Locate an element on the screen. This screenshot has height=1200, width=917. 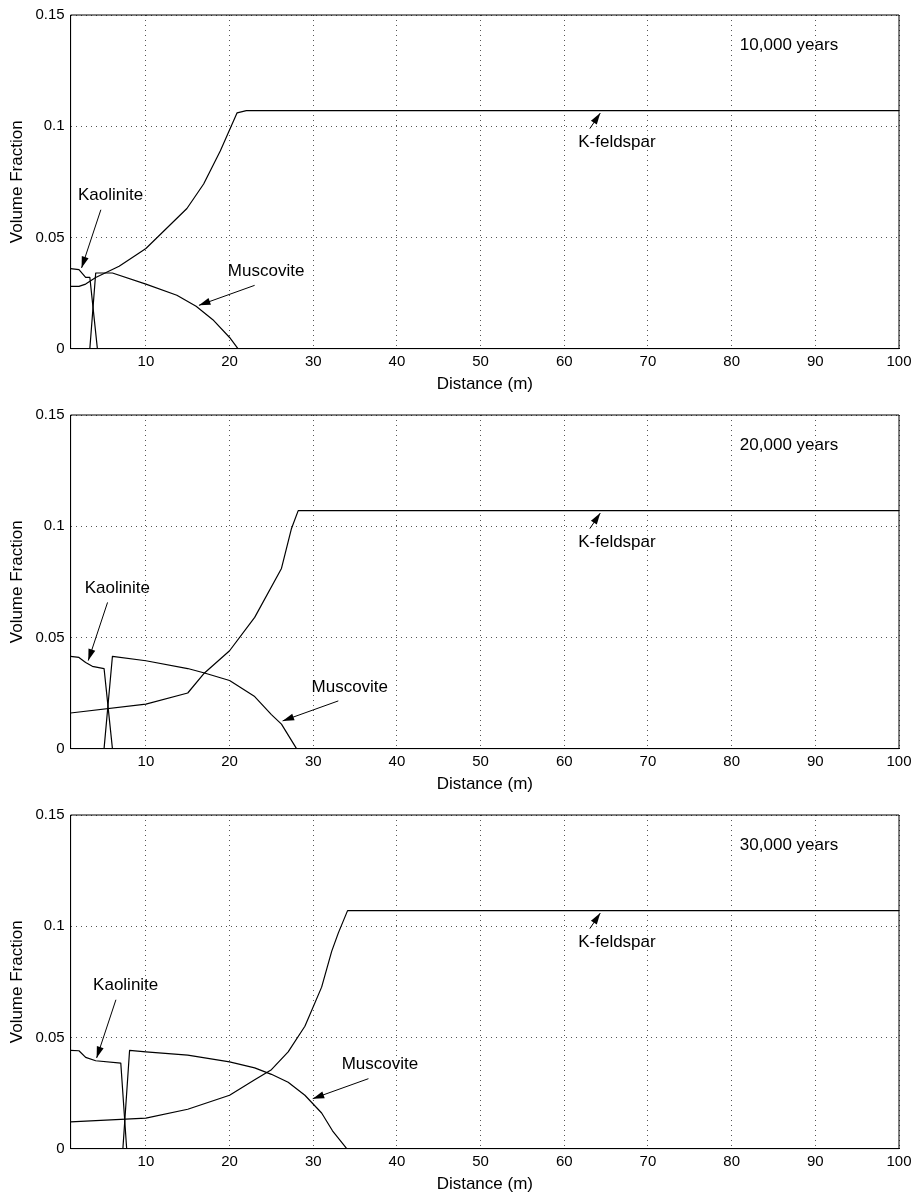
annotation: 30,000 years is located at coordinates (789, 844).